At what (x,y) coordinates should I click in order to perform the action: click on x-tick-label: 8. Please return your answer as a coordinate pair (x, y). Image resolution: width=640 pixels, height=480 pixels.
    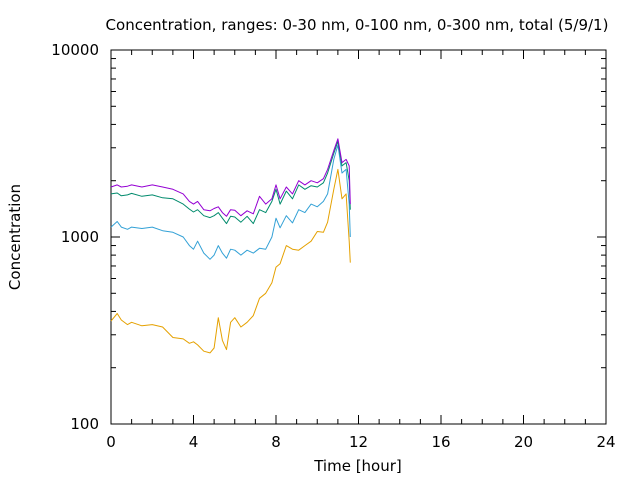
    Looking at the image, I should click on (276, 442).